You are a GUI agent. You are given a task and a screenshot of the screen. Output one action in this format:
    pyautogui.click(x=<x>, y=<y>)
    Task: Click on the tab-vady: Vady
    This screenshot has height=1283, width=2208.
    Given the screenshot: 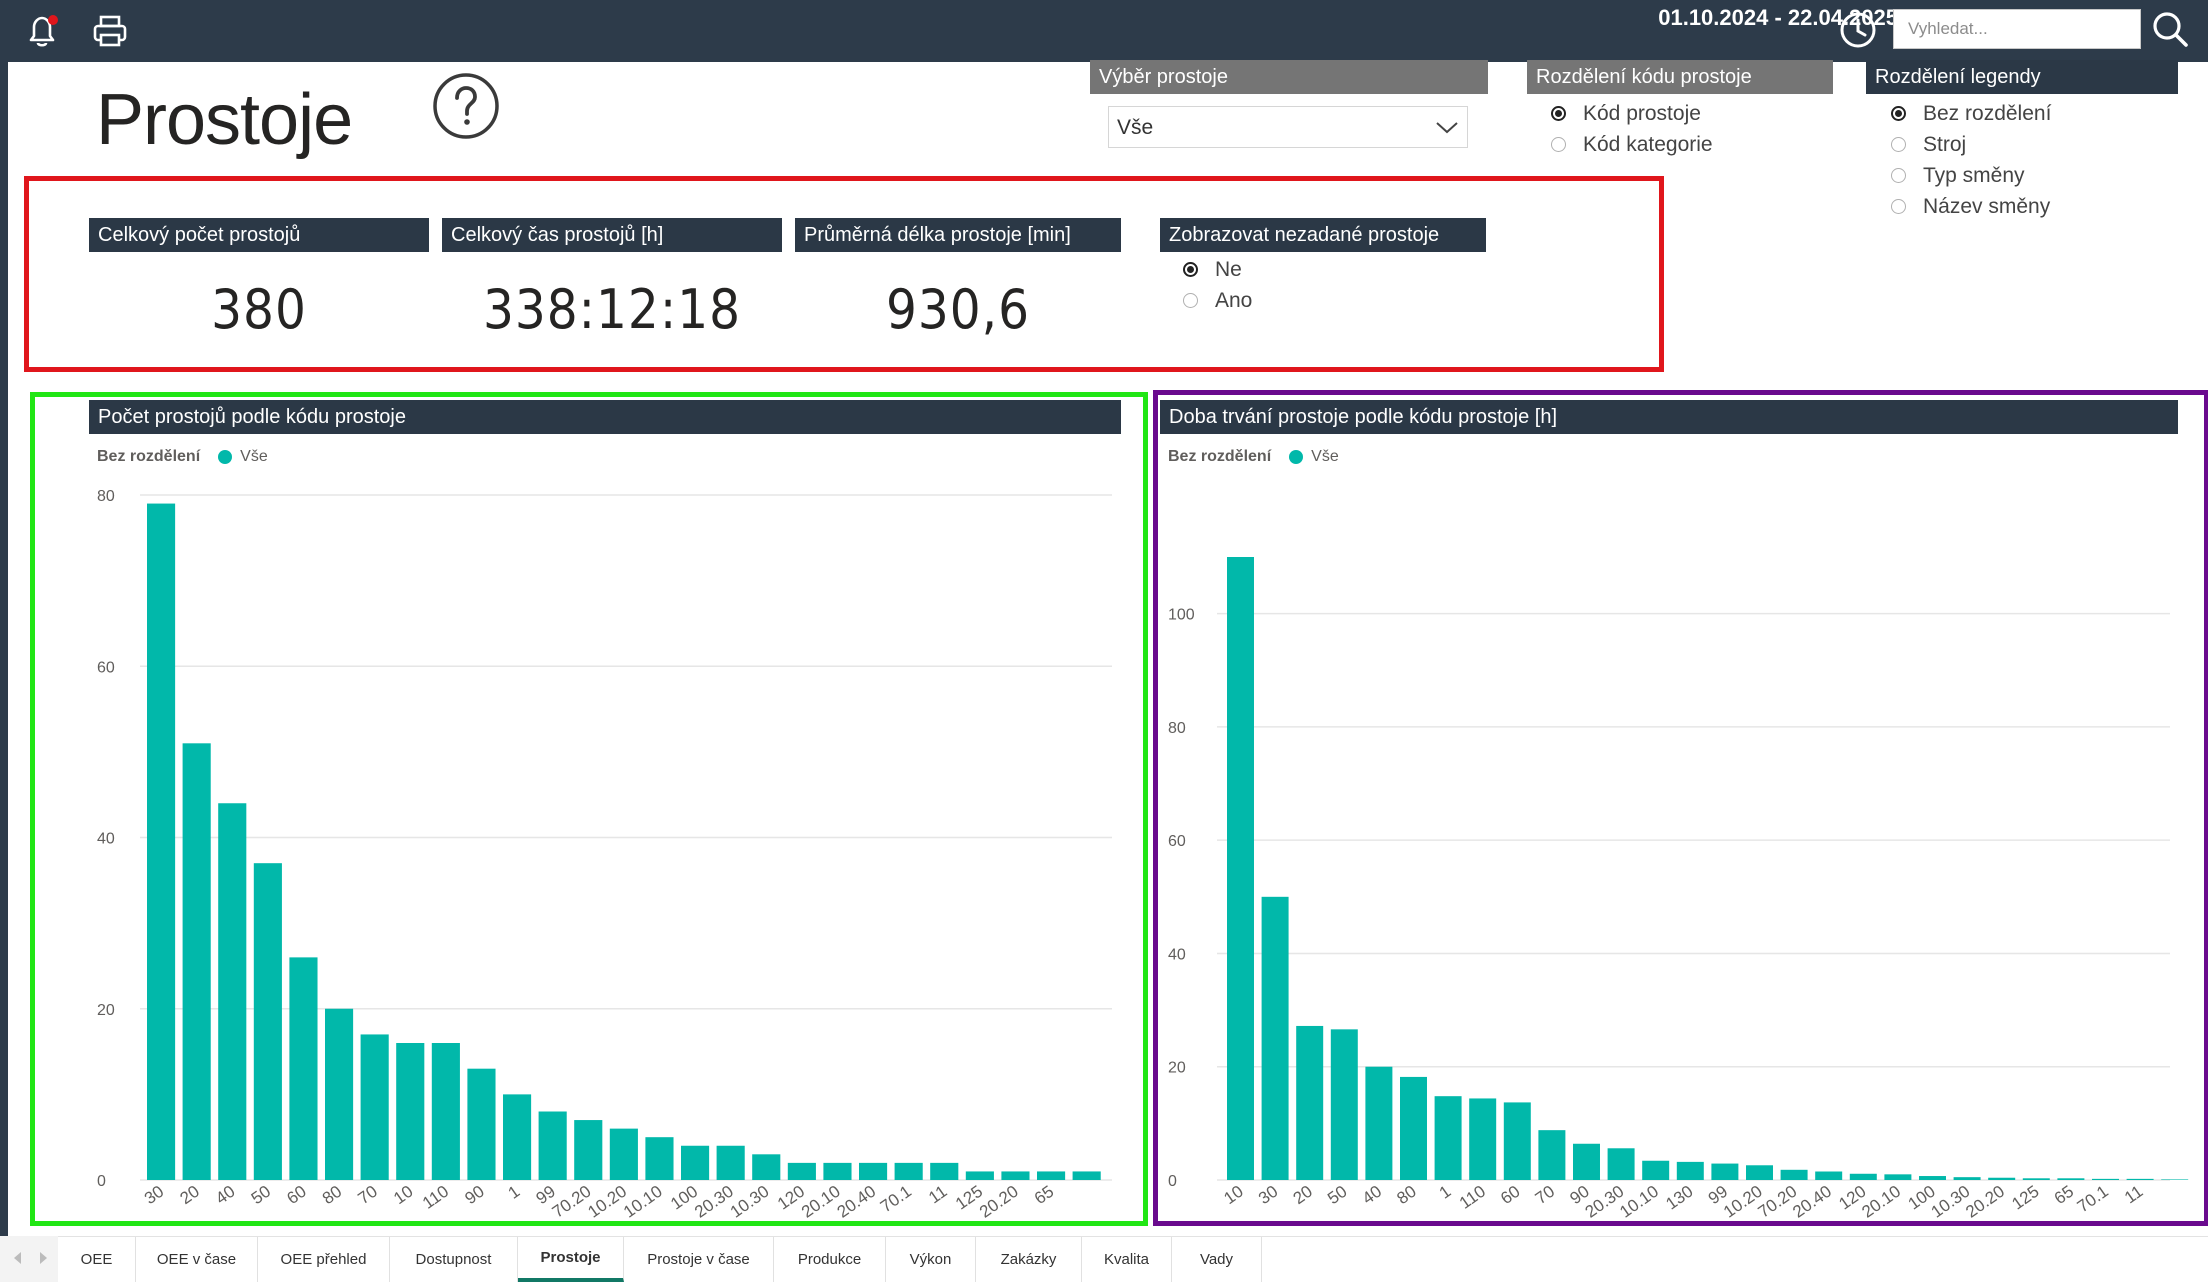 What is the action you would take?
    pyautogui.click(x=1217, y=1259)
    